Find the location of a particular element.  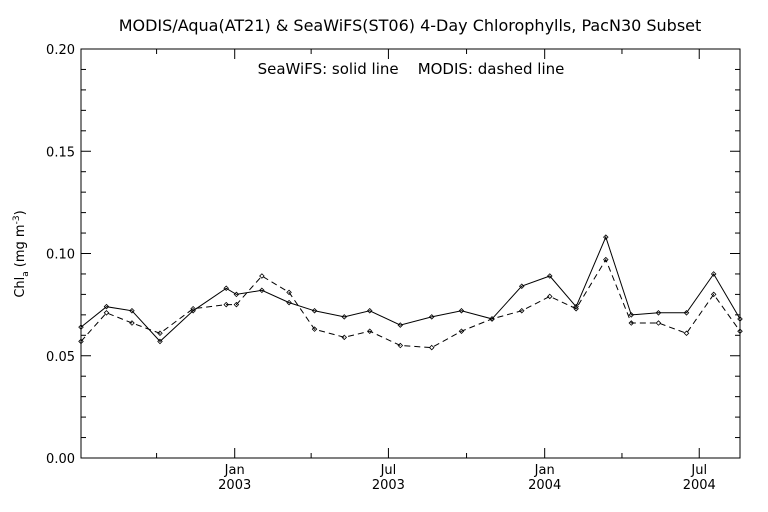

y-axis-label-subscript: a is located at coordinates (26, 274).